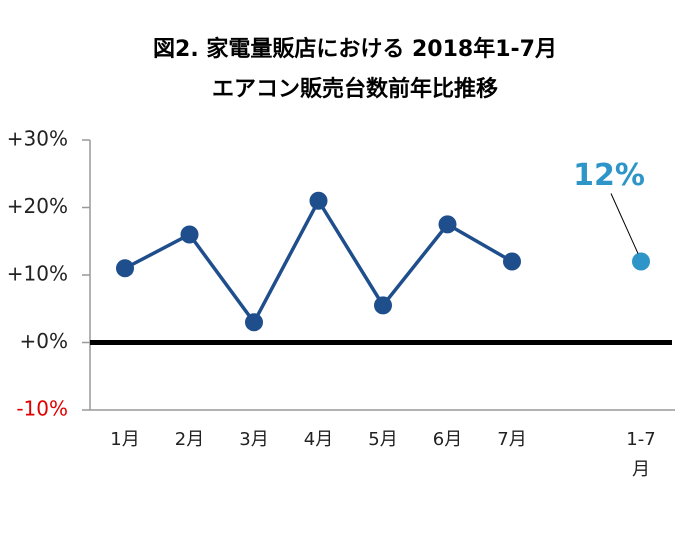 The width and height of the screenshot is (680, 541). Describe the element at coordinates (37, 206) in the screenshot. I see `y-tick-label: +20%` at that location.